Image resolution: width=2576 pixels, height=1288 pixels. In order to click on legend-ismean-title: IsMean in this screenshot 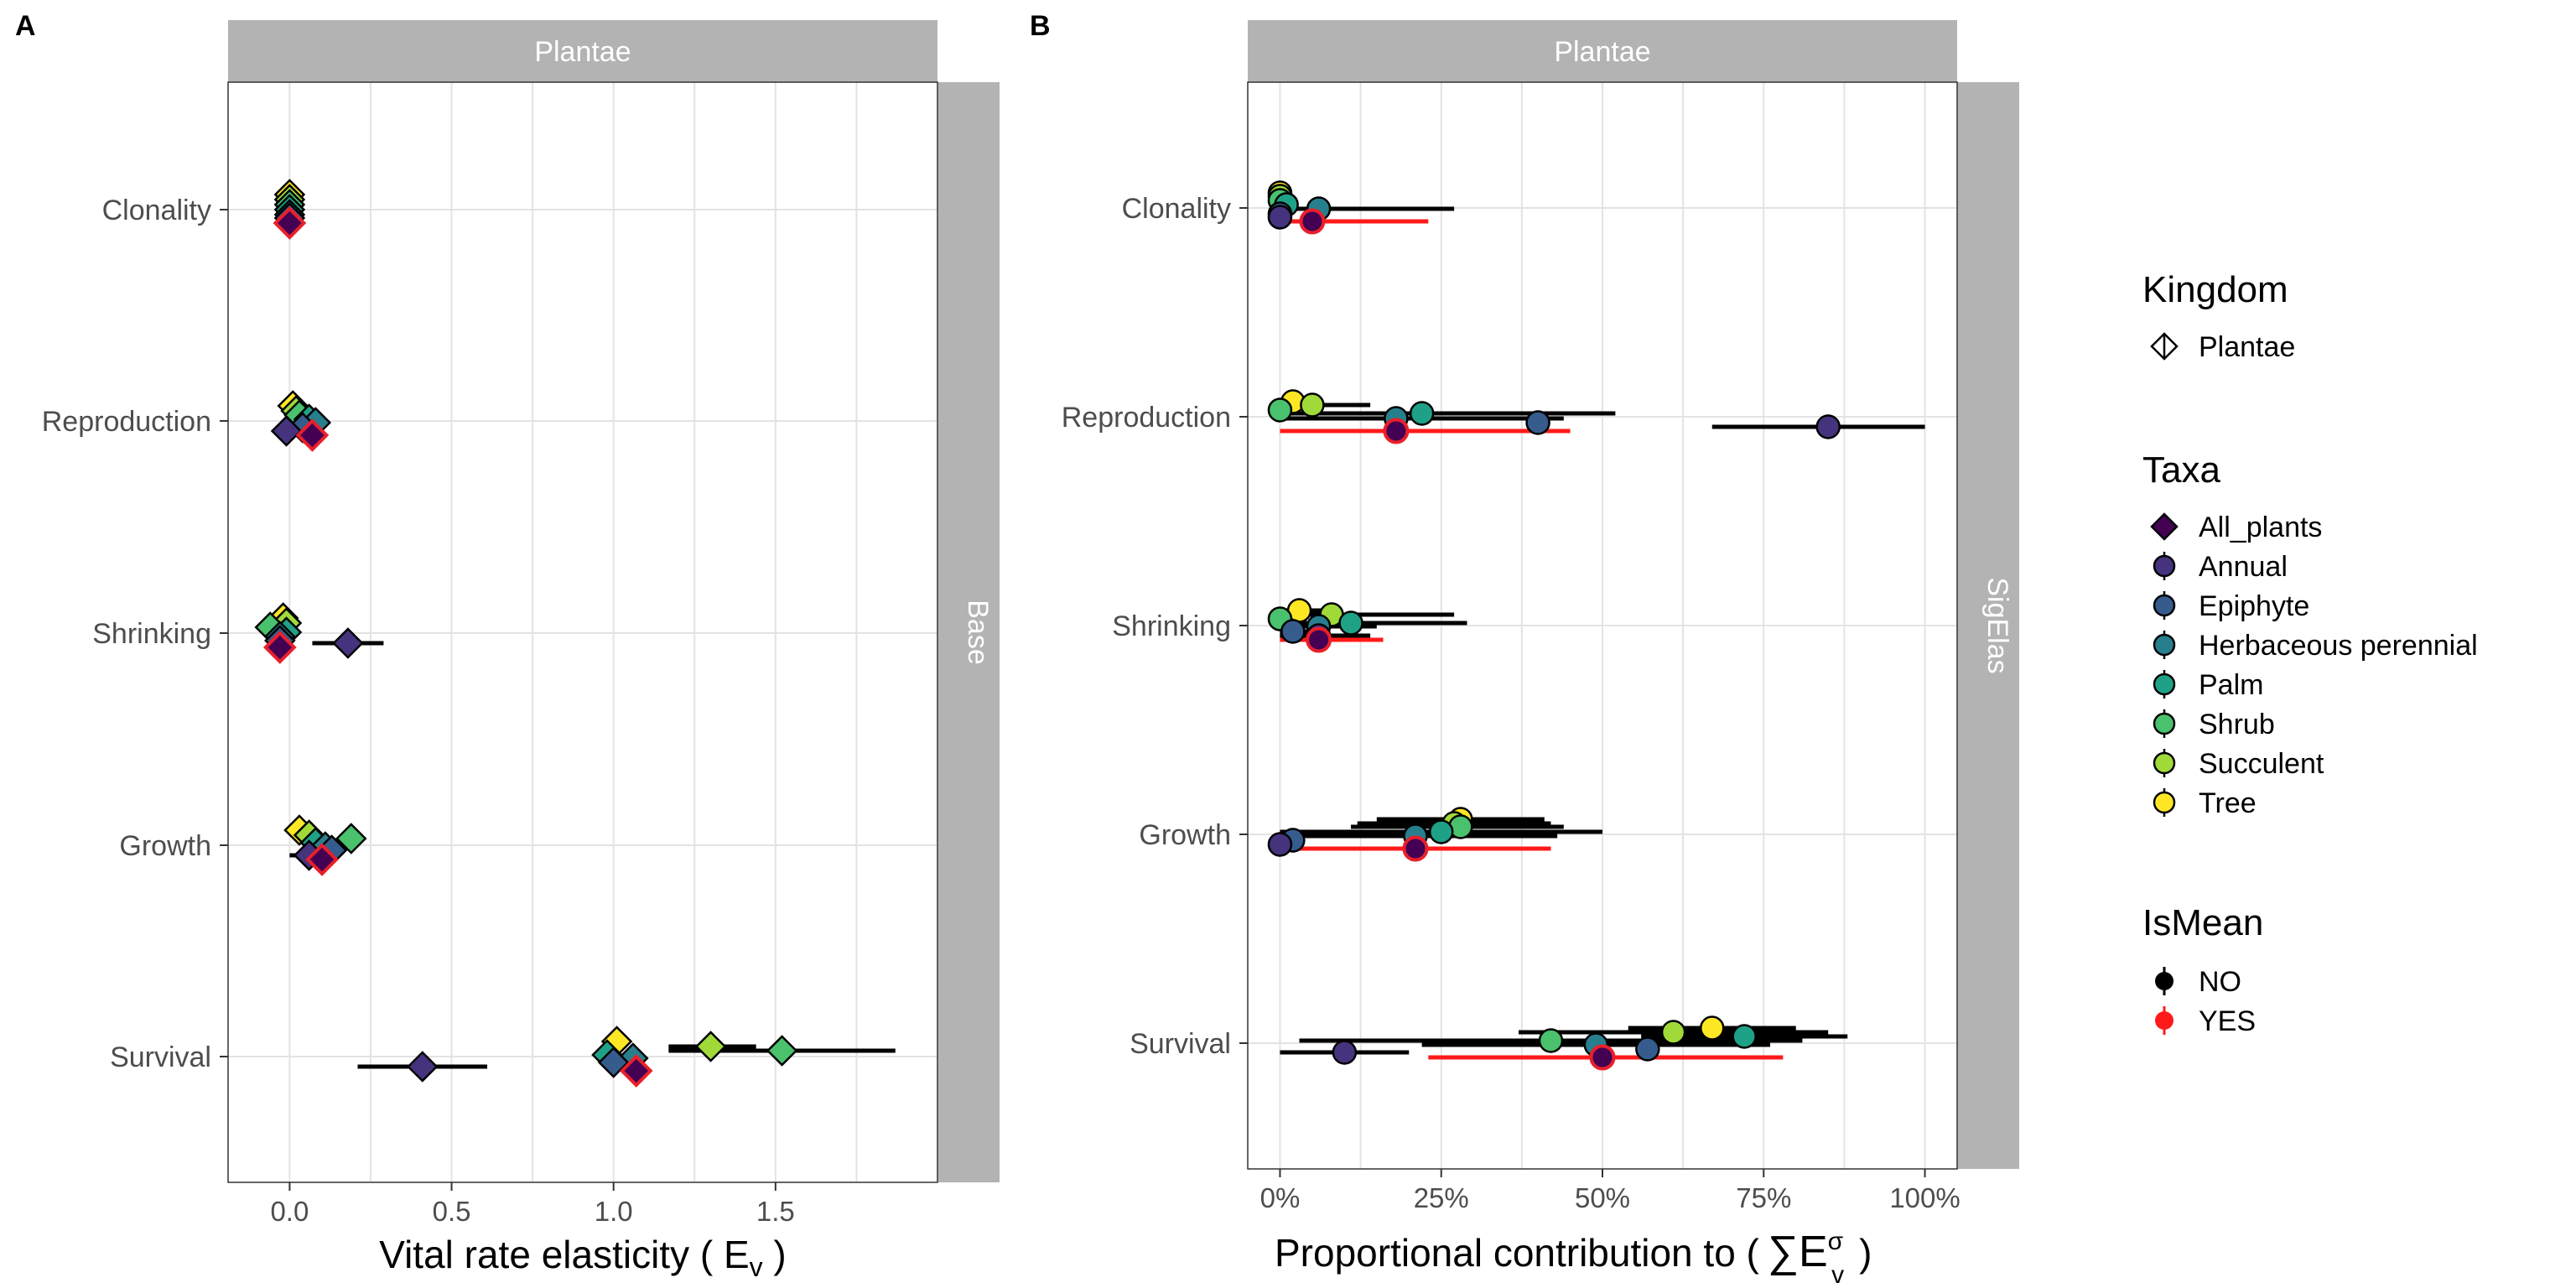, I will do `click(2202, 922)`.